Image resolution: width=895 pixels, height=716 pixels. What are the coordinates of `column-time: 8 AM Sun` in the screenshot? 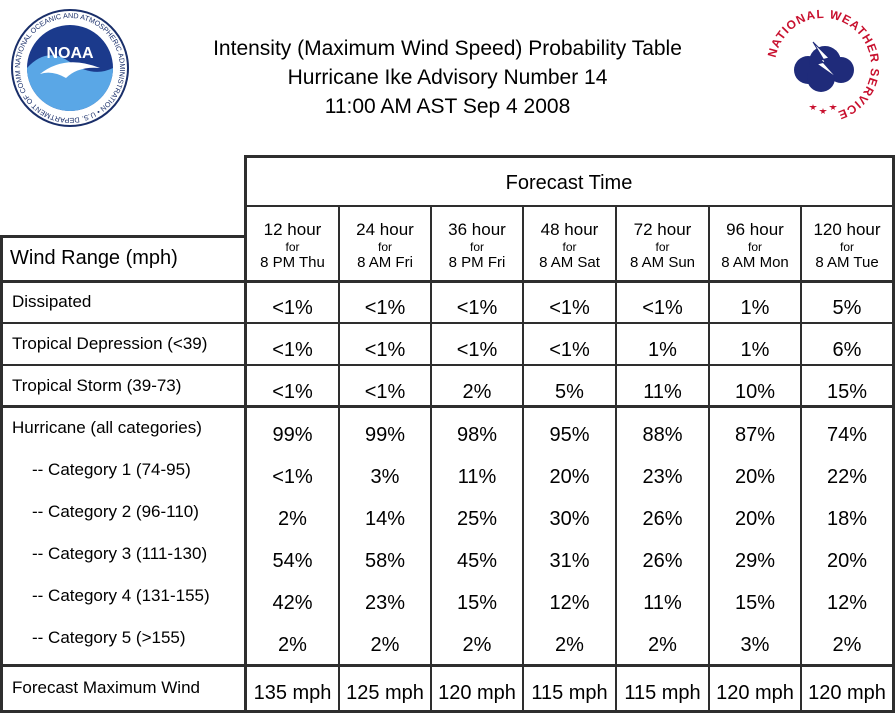 It's located at (662, 262).